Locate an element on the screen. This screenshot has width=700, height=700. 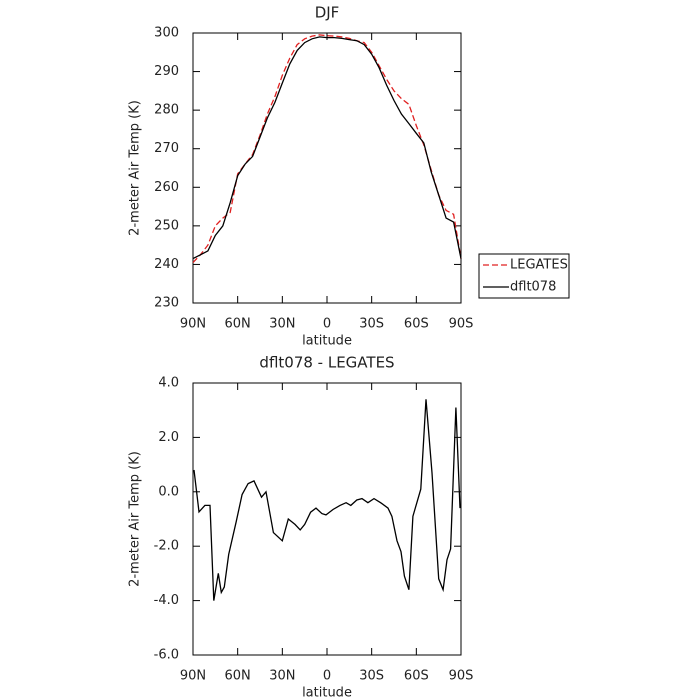
y-tick-label: 290 is located at coordinates (166, 71).